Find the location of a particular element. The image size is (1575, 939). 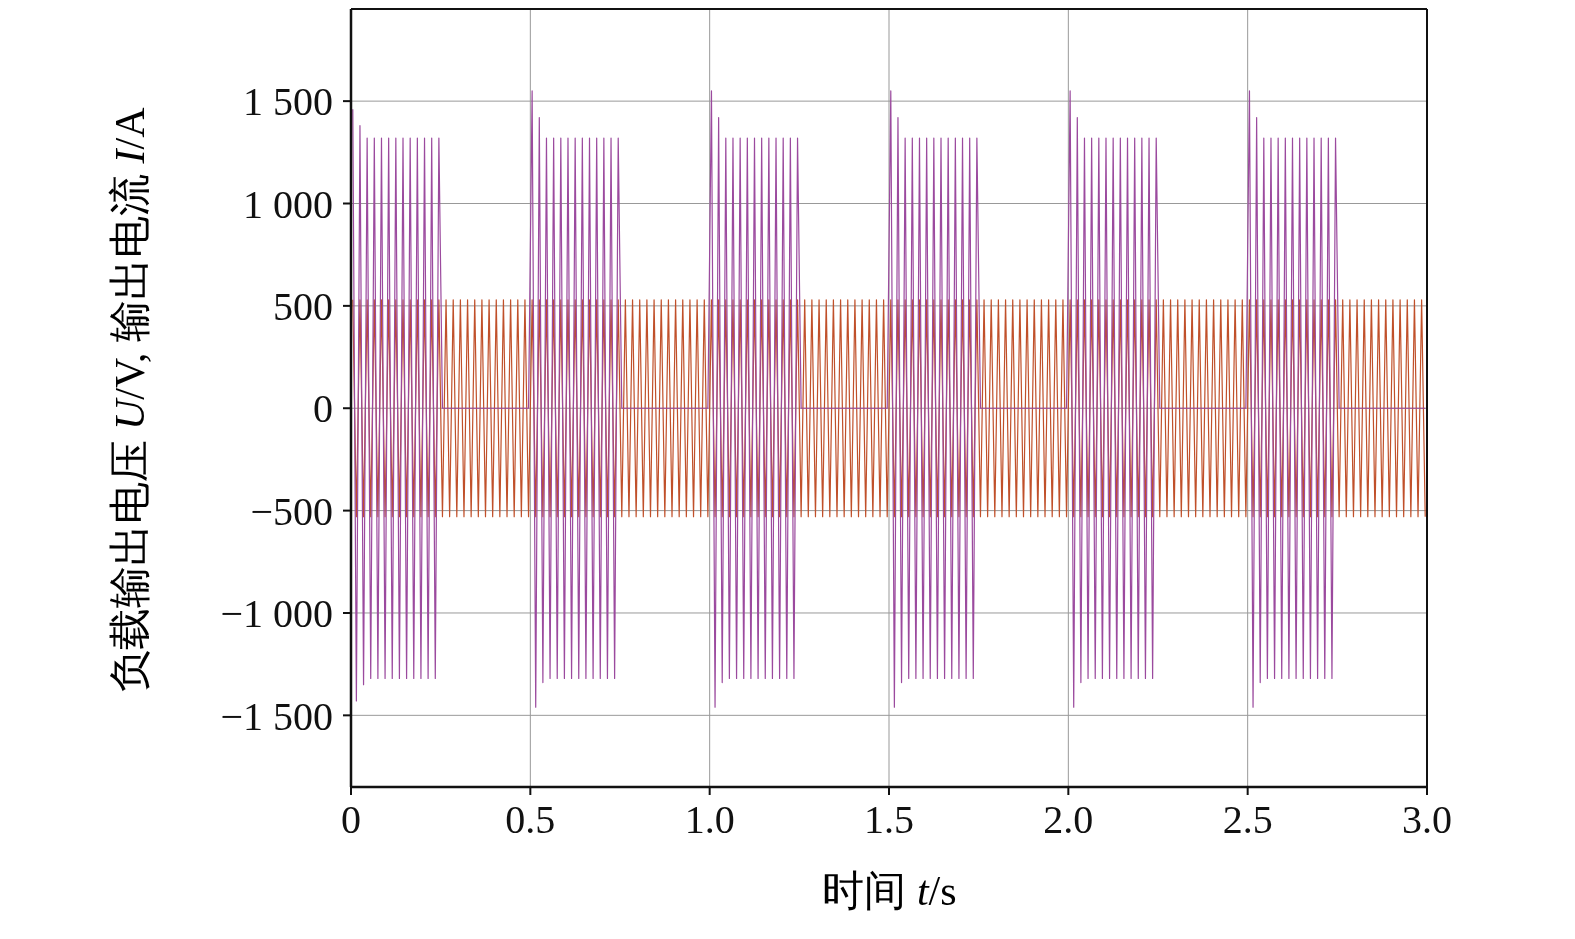

y-tick-label: −500 is located at coordinates (291, 511).